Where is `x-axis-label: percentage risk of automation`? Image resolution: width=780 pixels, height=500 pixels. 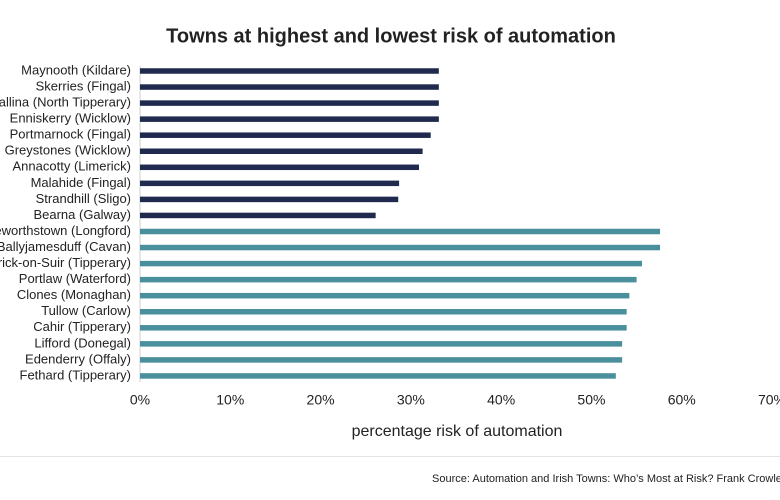 x-axis-label: percentage risk of automation is located at coordinates (457, 431).